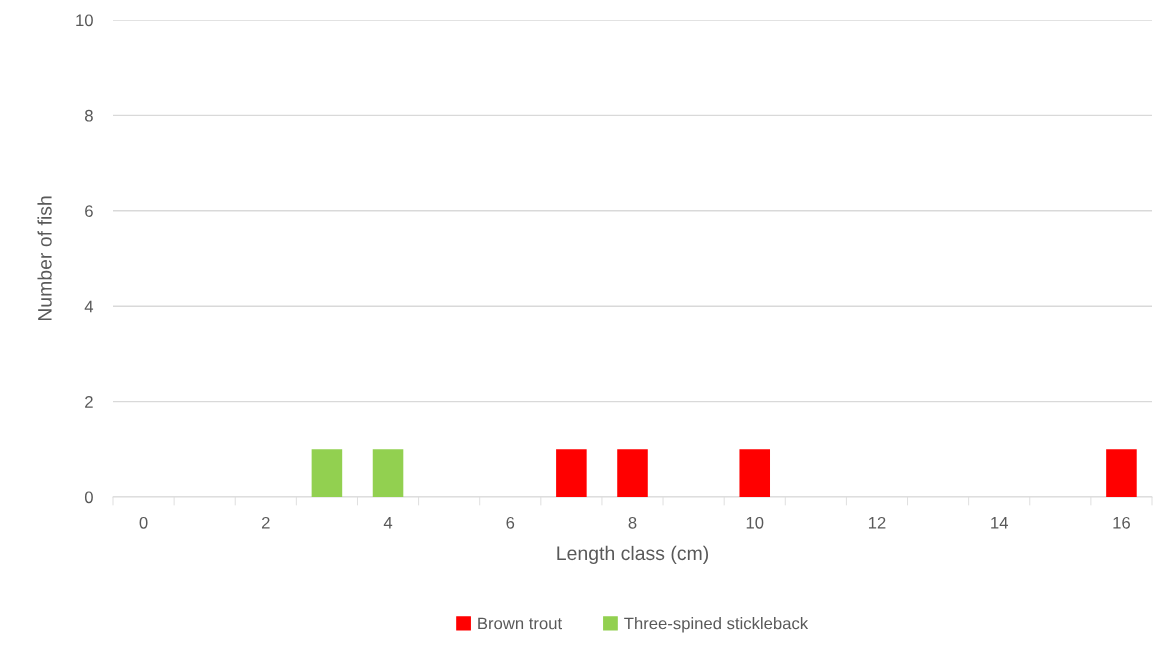 The height and width of the screenshot is (653, 1170). I want to click on legend-label: Three-spined stickleback, so click(716, 625).